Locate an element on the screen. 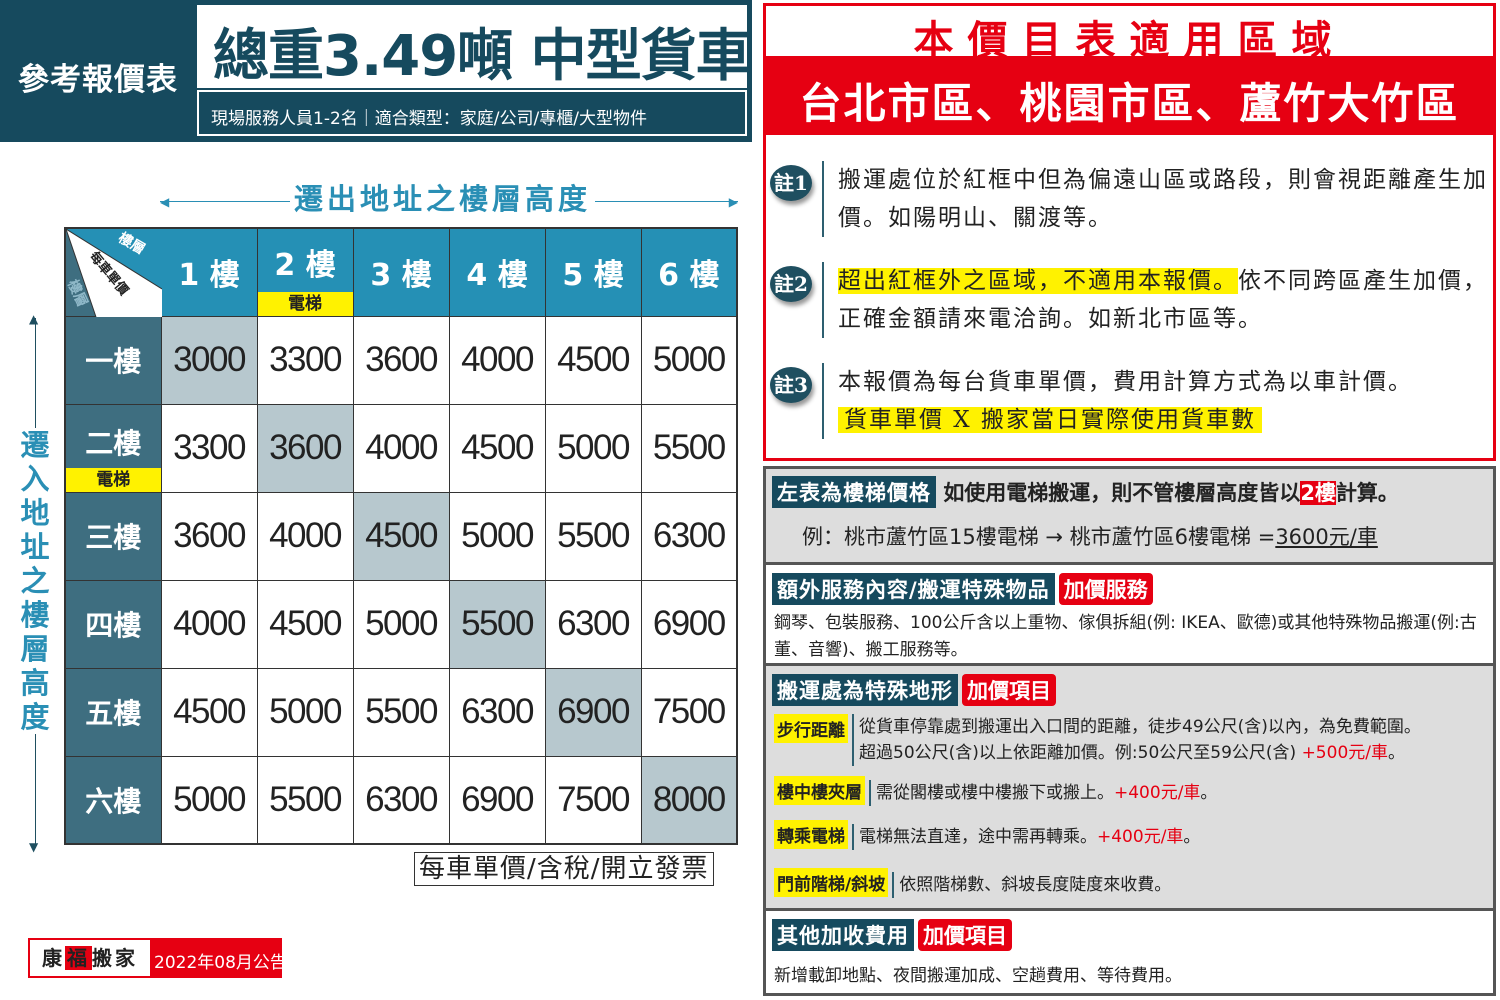  item-label: 樓中樓夾層 is located at coordinates (819, 790).